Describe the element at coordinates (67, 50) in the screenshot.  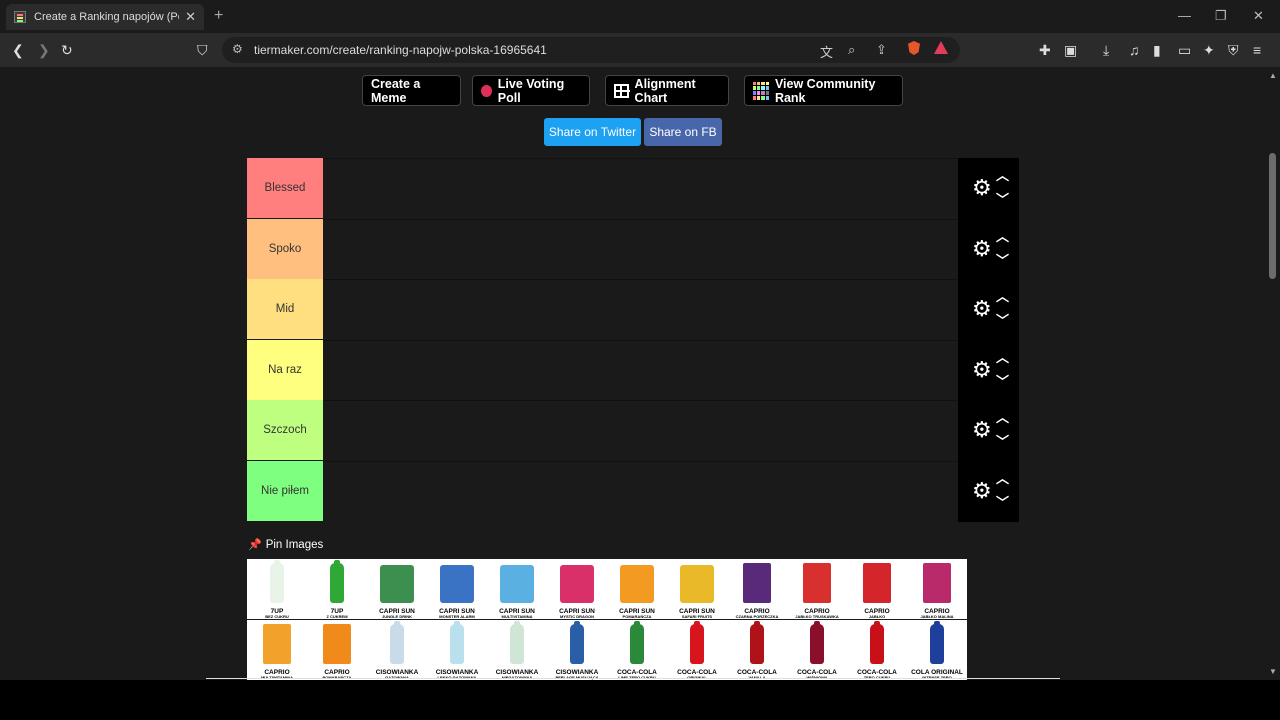
I see `reload-icon: ↻` at that location.